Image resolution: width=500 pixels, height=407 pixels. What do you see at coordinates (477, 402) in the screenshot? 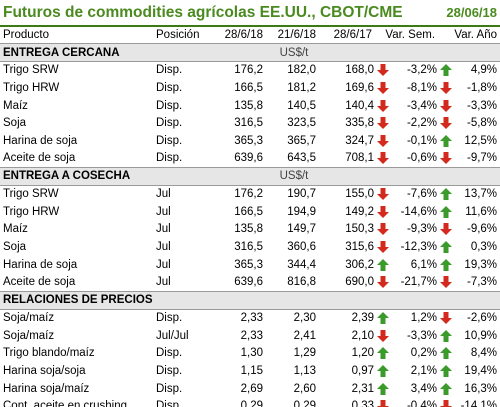
I see `var-ano: -14,1%` at bounding box center [477, 402].